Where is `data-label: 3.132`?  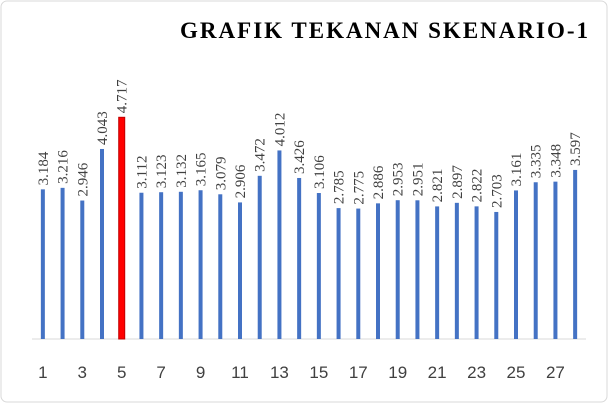 data-label: 3.132 is located at coordinates (182, 171).